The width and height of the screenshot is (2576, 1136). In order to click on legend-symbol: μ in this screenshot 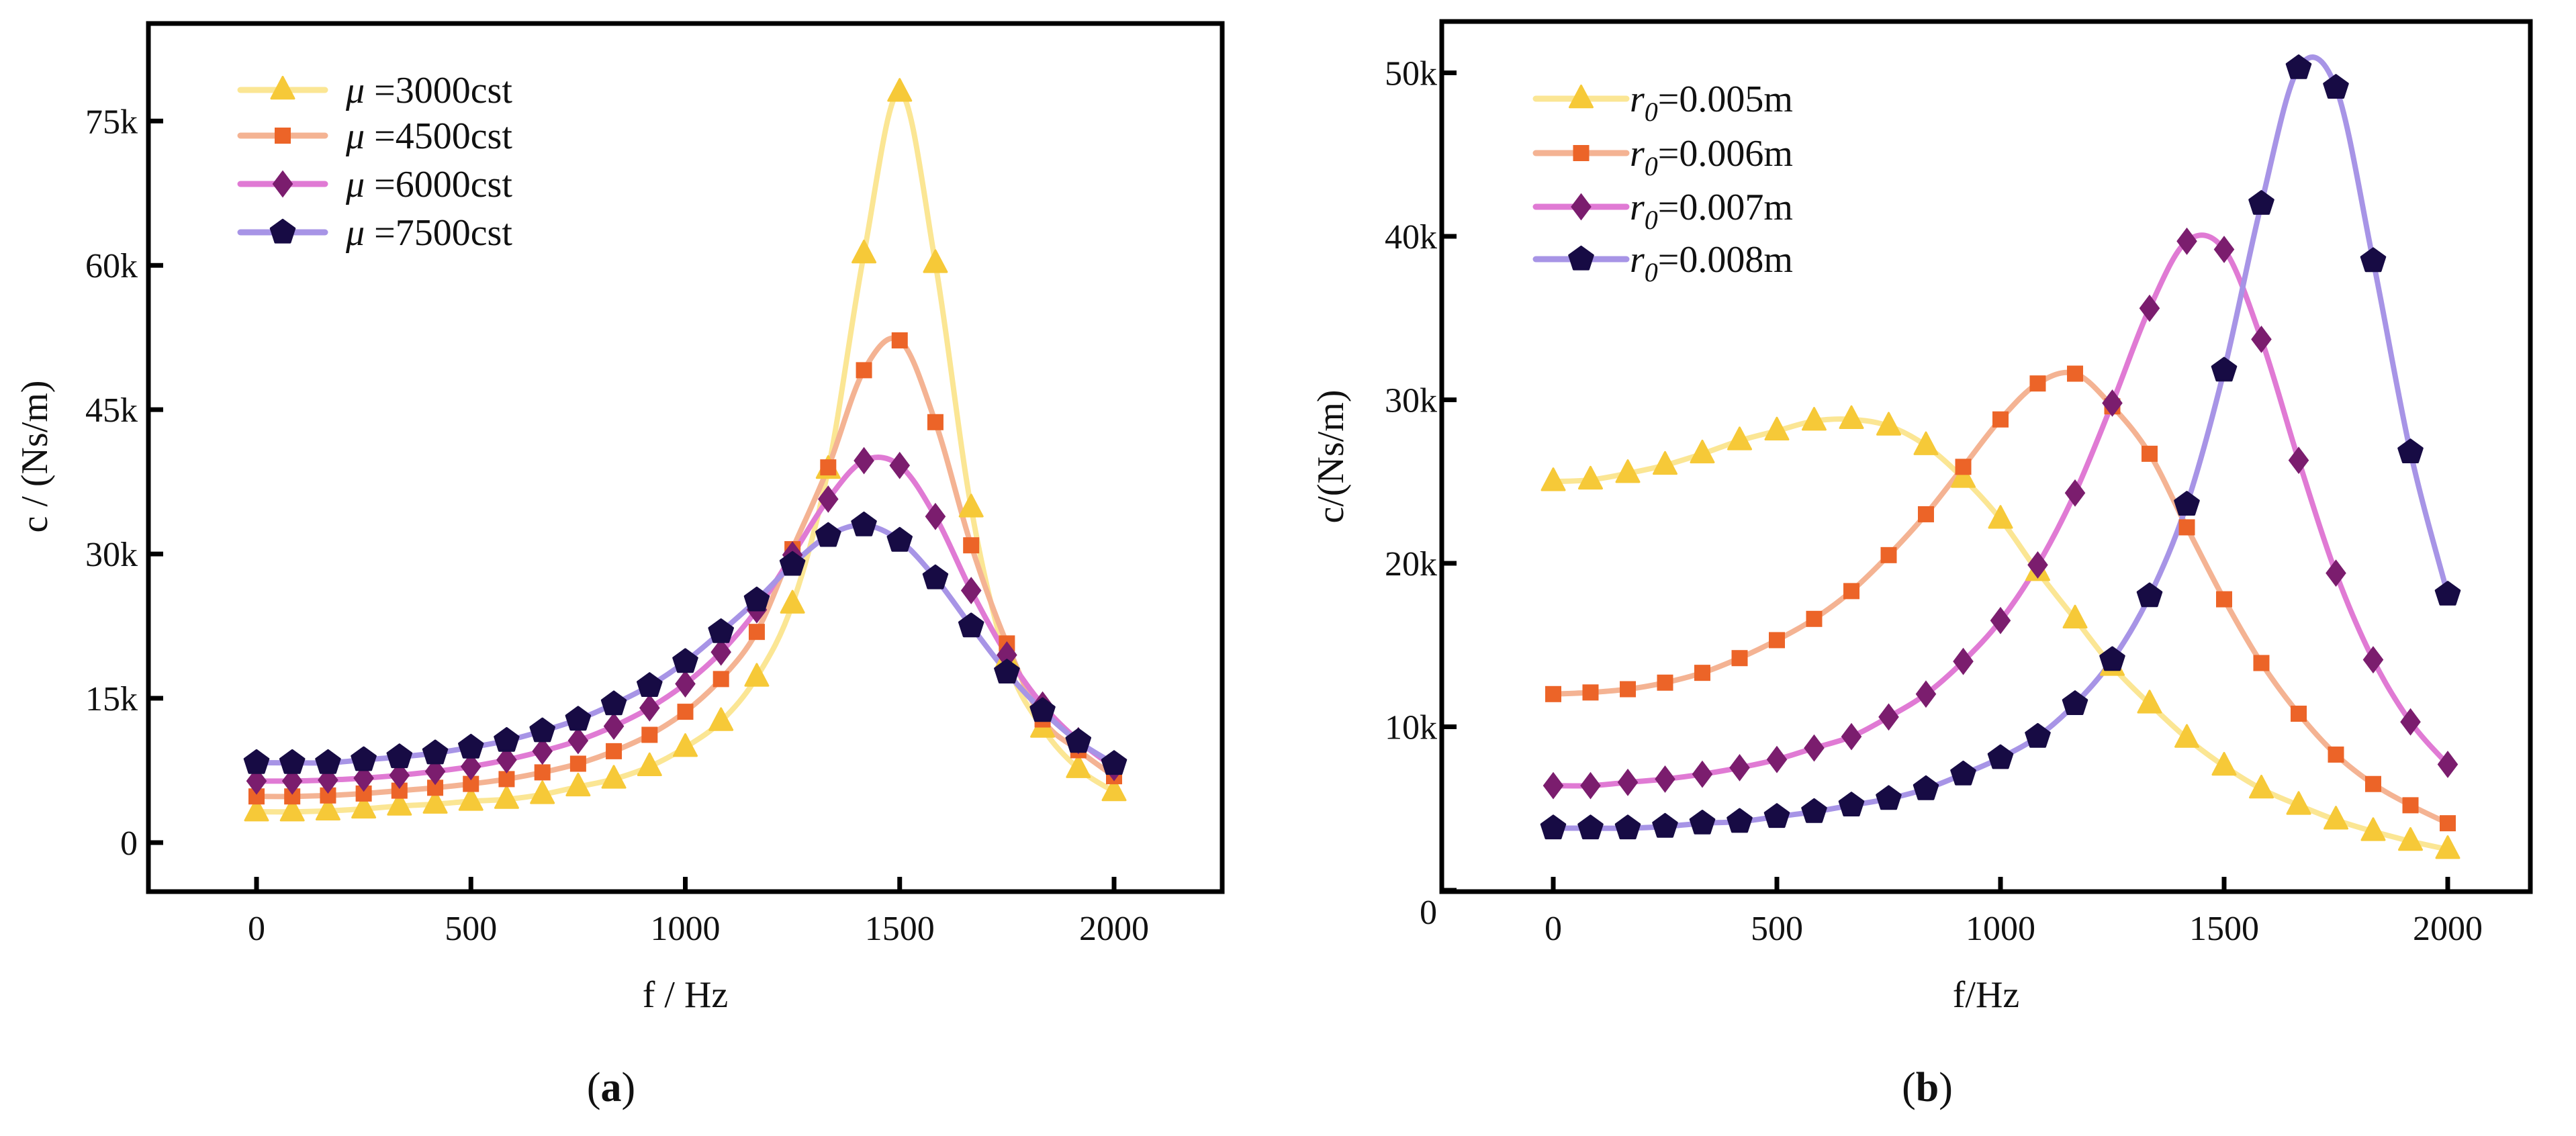, I will do `click(359, 184)`.